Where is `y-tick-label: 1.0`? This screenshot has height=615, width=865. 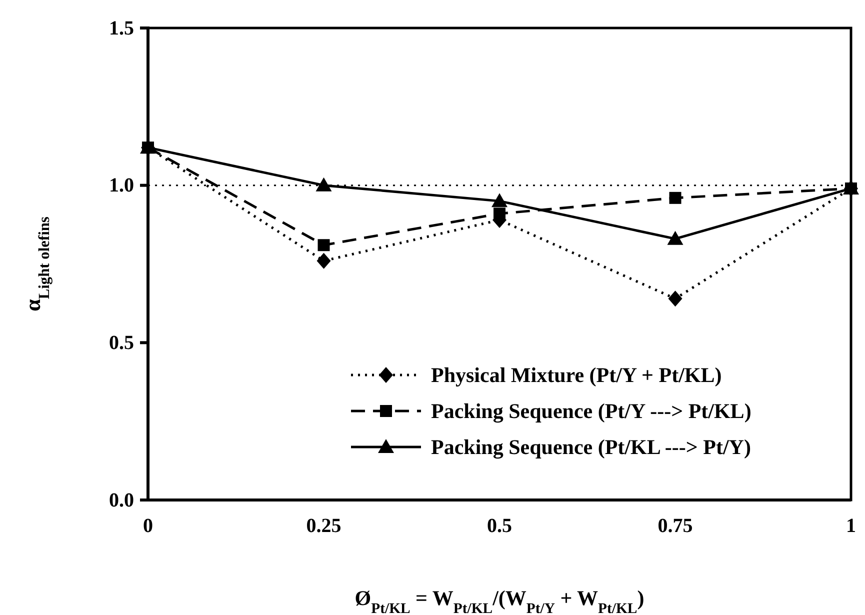
y-tick-label: 1.0 is located at coordinates (121, 185).